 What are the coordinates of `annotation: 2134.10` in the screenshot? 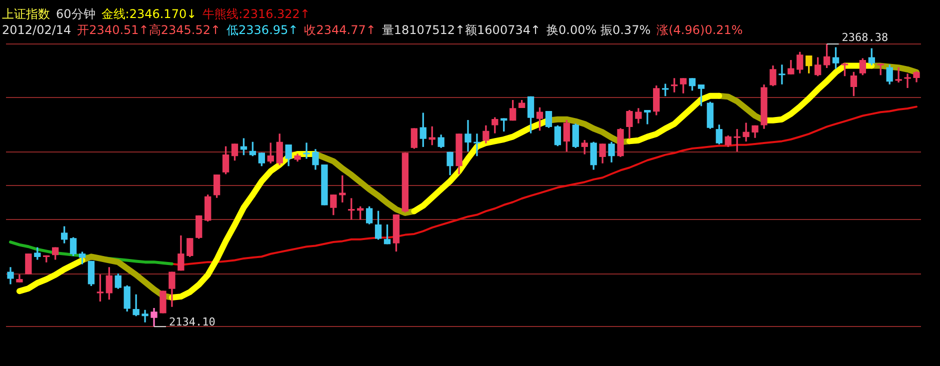 It's located at (192, 321).